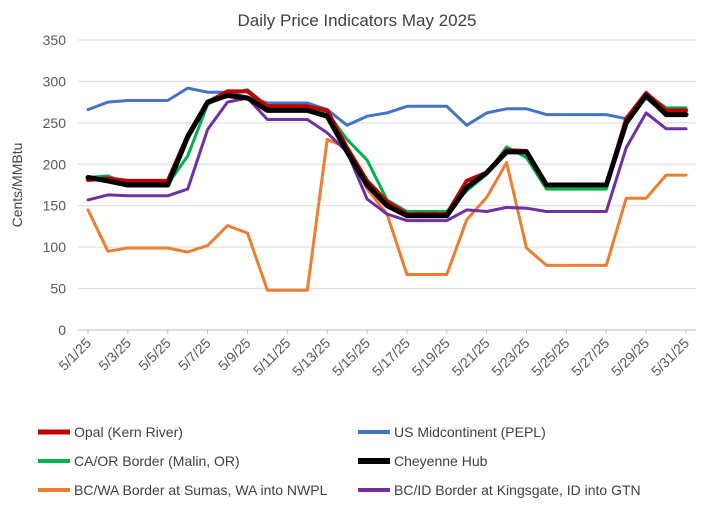 This screenshot has width=713, height=509. Describe the element at coordinates (234, 354) in the screenshot. I see `x-tick-label: 5/9/25` at that location.